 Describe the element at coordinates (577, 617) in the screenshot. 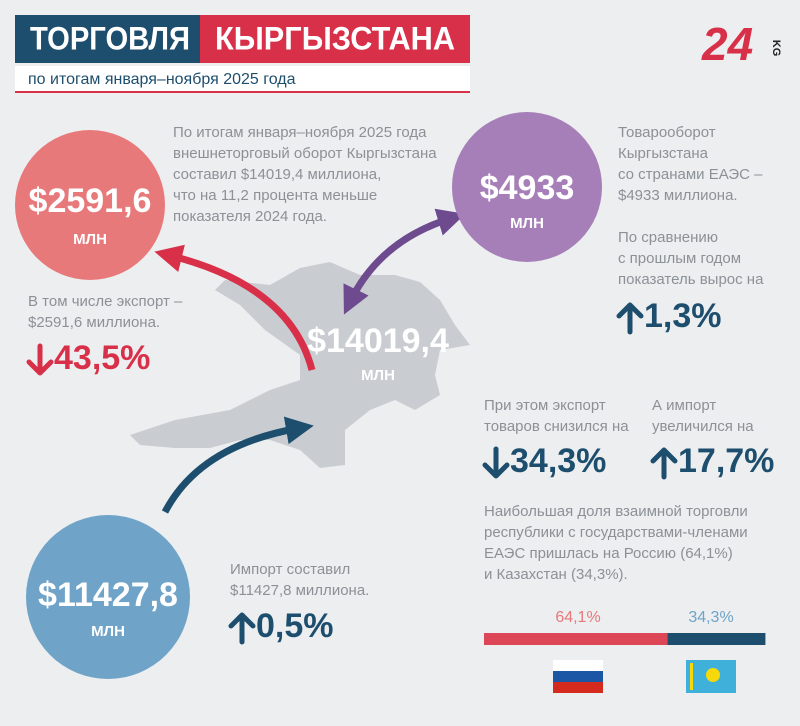

I see `share-label: 64,1%` at that location.